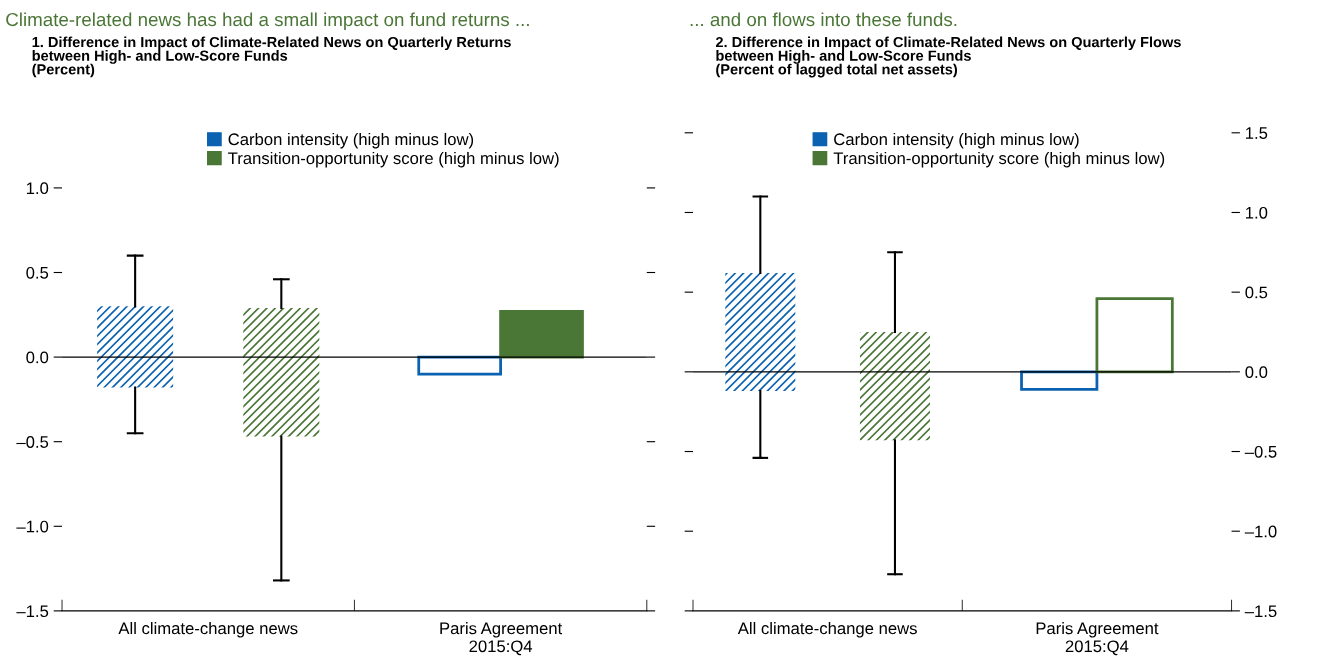 Image resolution: width=1320 pixels, height=664 pixels. What do you see at coordinates (1260, 451) in the screenshot?
I see `y2-tick-label: –0.5` at bounding box center [1260, 451].